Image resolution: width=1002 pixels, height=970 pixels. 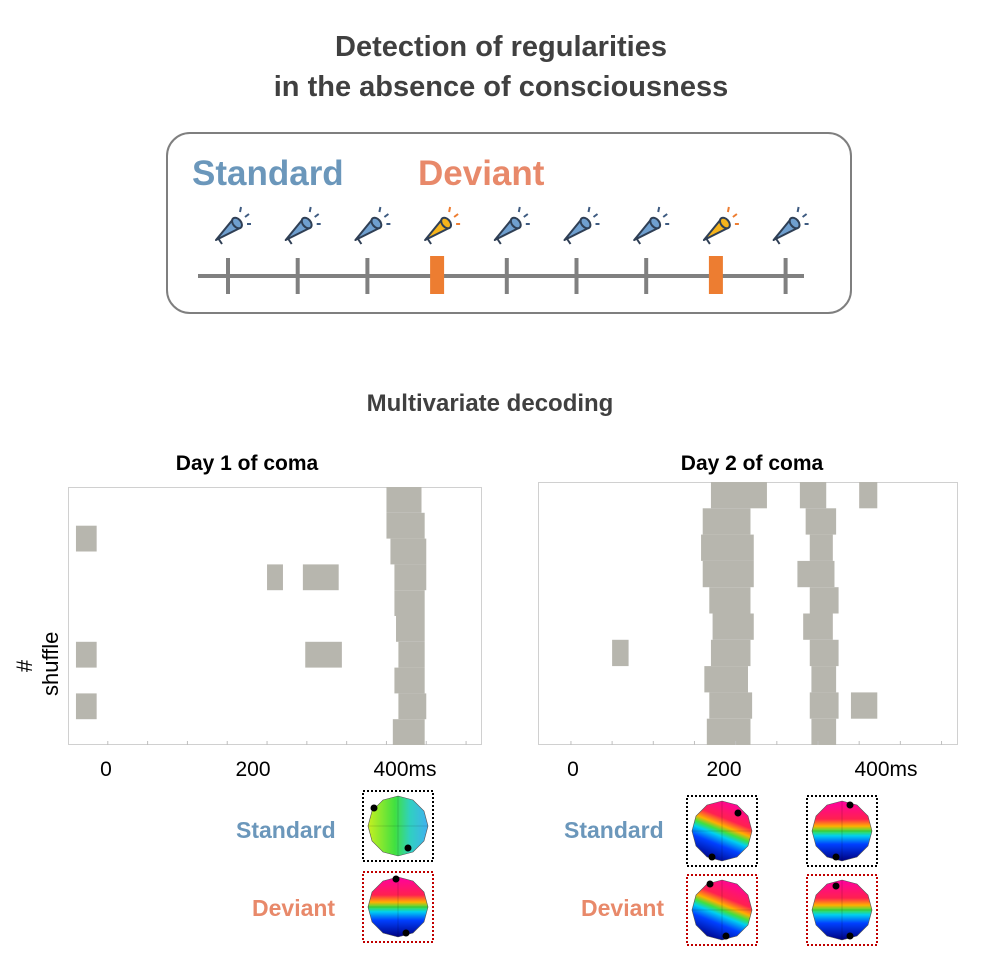 I want to click on figure-title-line2: in the absence of consciousness, so click(x=501, y=87).